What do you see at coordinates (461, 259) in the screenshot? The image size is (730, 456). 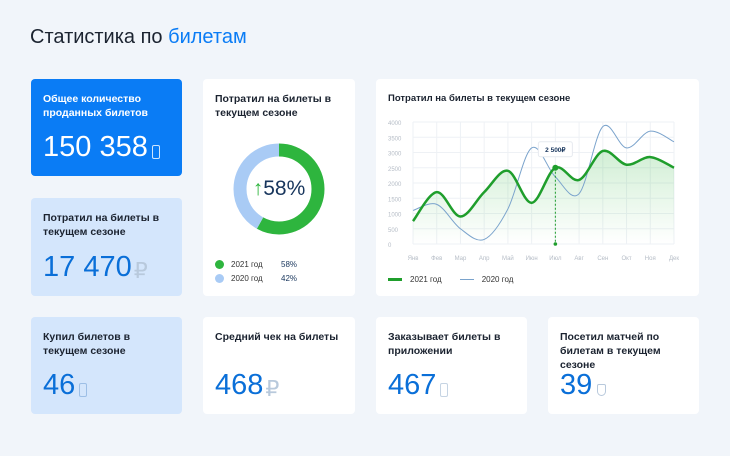 I see `x-tick-label: Мар` at bounding box center [461, 259].